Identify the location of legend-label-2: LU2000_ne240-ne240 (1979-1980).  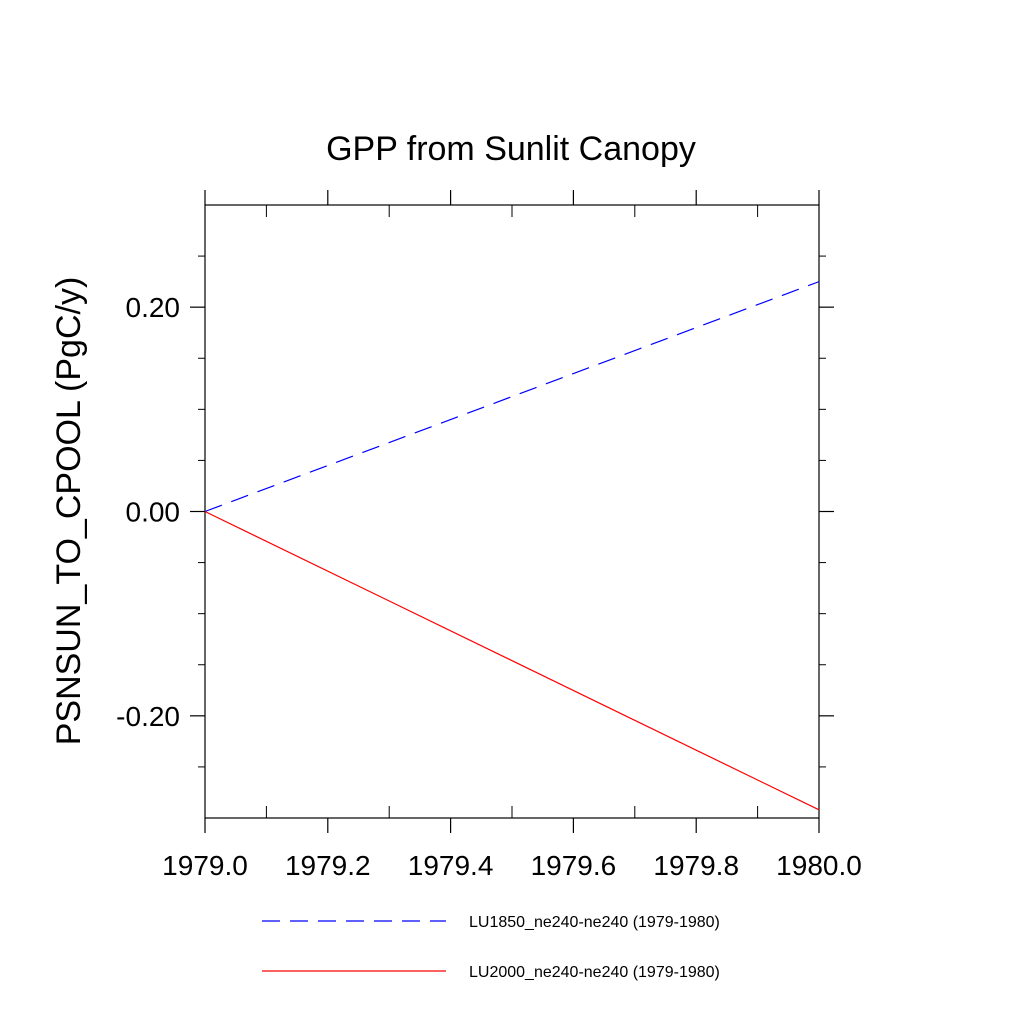
(594, 972).